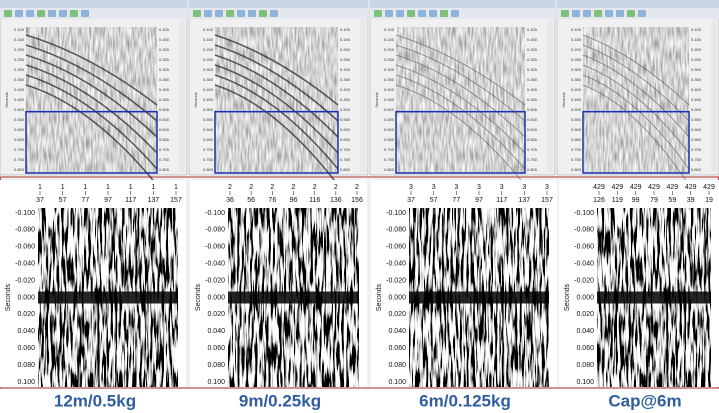 This screenshot has height=413, width=719. I want to click on trace-header: 157, so click(547, 200).